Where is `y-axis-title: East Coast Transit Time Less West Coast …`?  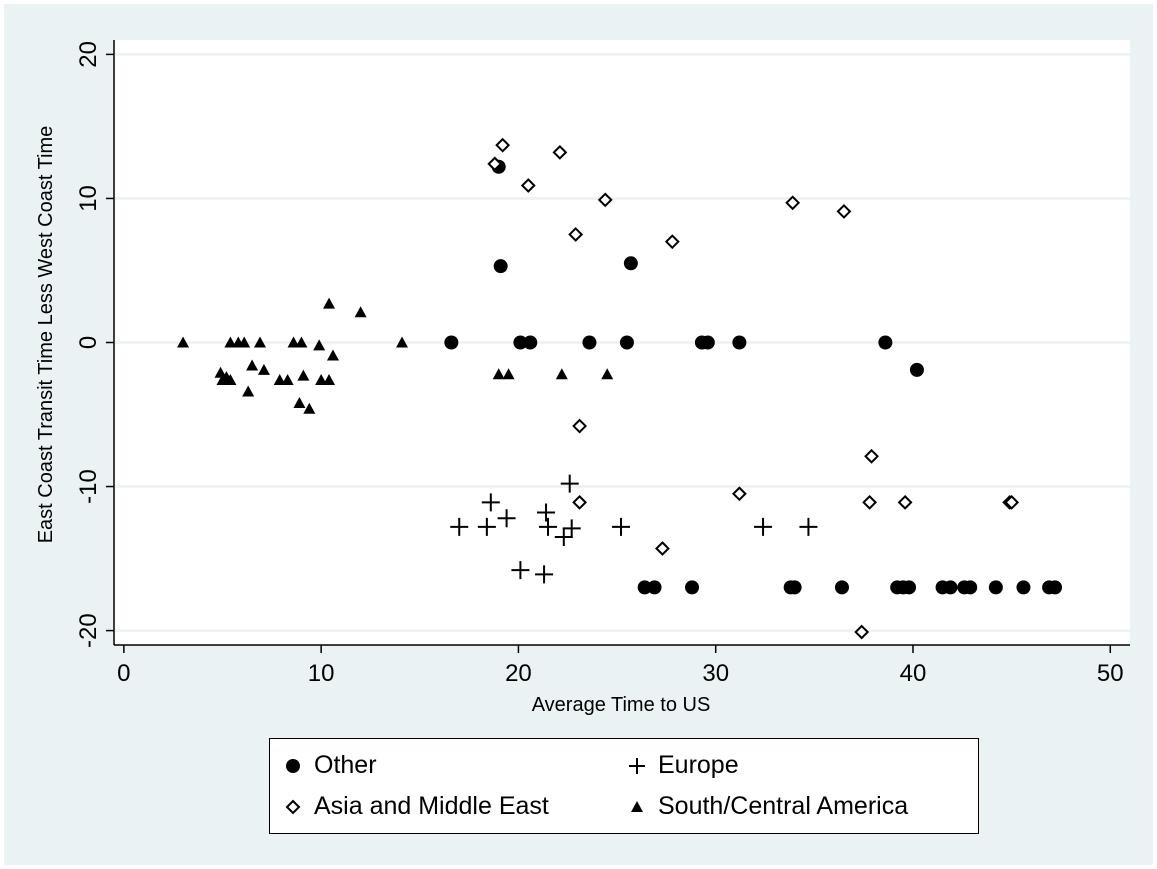
y-axis-title: East Coast Transit Time Less West Coast … is located at coordinates (46, 335).